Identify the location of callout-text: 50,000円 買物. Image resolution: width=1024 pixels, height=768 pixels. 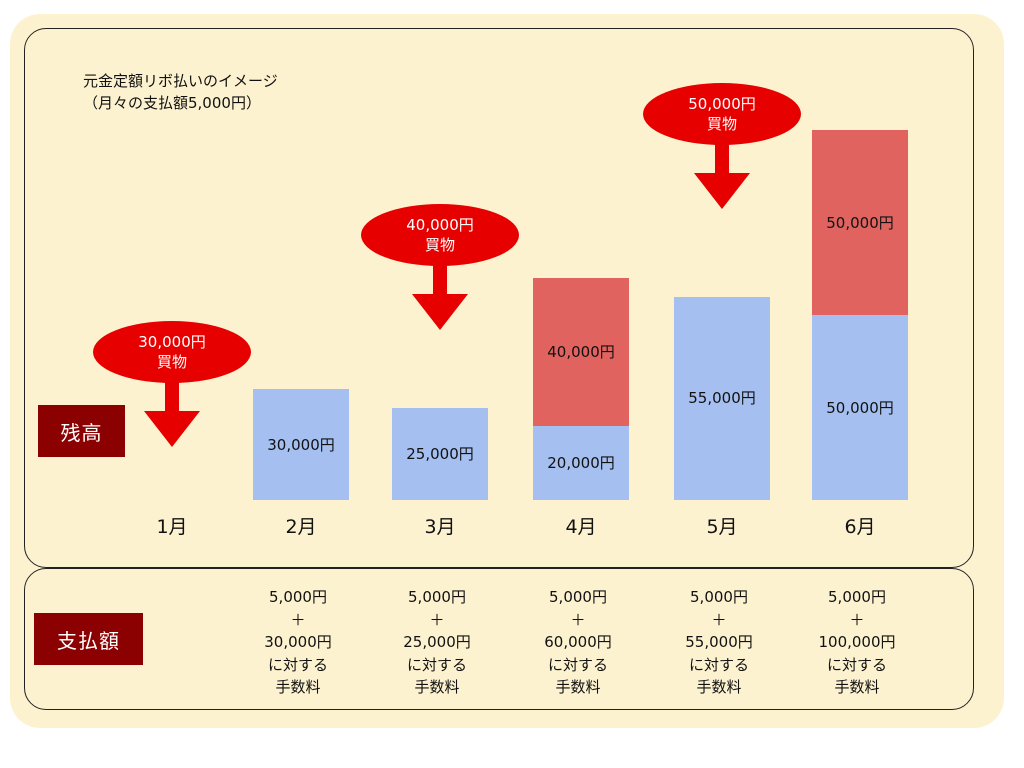
(722, 114).